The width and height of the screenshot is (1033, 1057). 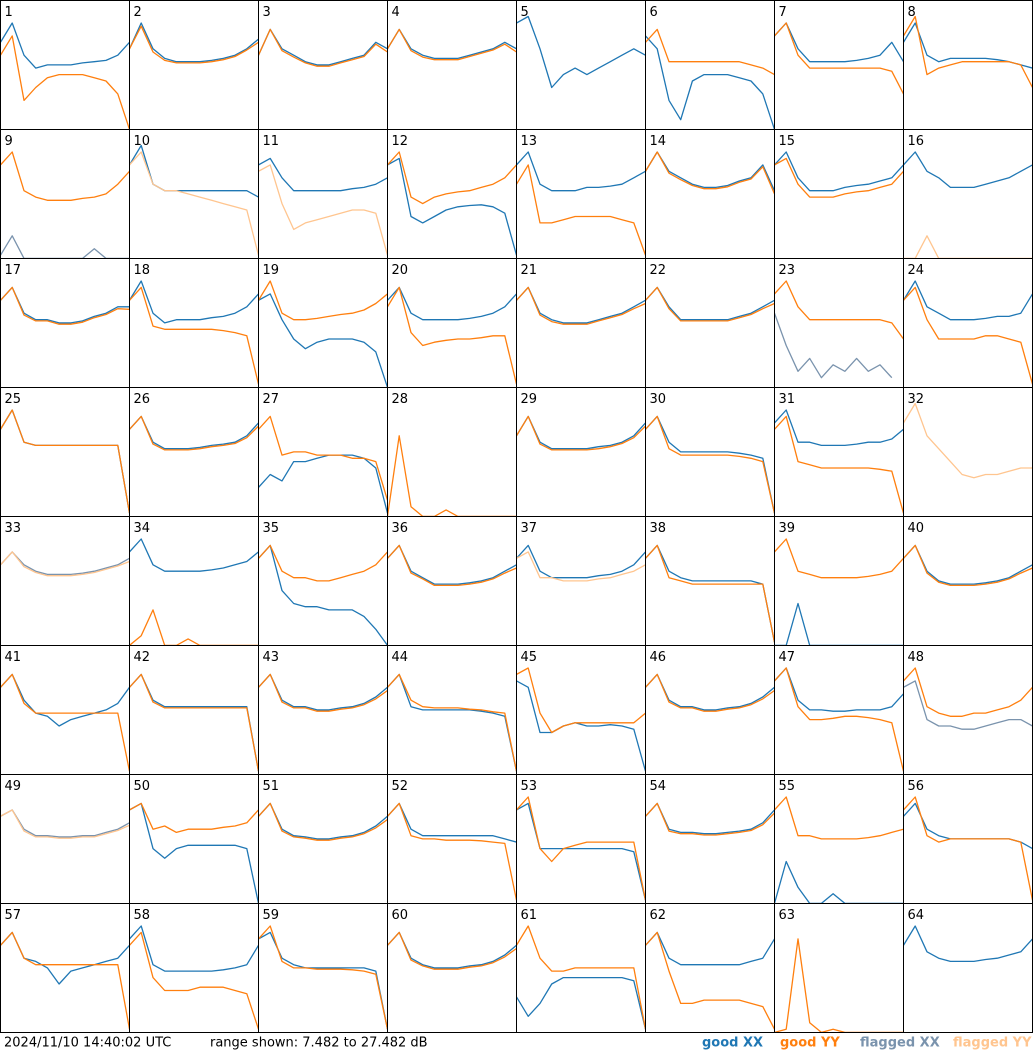 I want to click on panel-number: 62, so click(x=658, y=915).